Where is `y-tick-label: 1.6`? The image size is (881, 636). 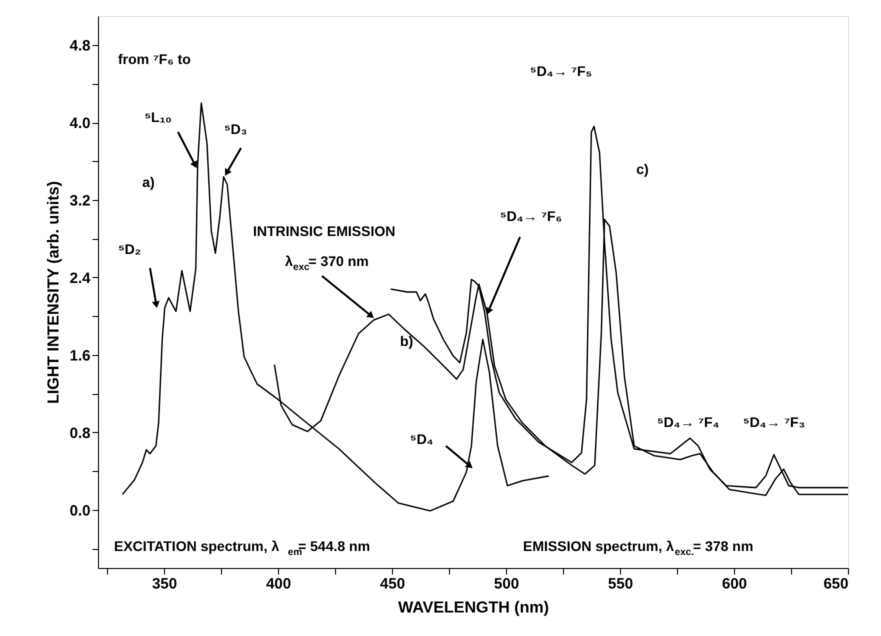
y-tick-label: 1.6 is located at coordinates (80, 355).